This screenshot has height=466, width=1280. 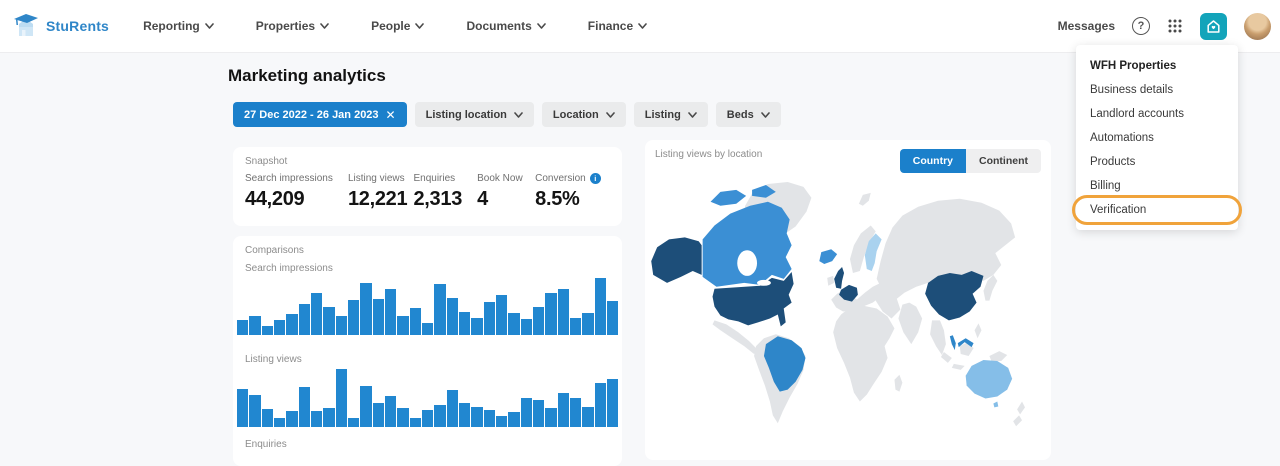 I want to click on messages-link: Messages, so click(x=1086, y=26).